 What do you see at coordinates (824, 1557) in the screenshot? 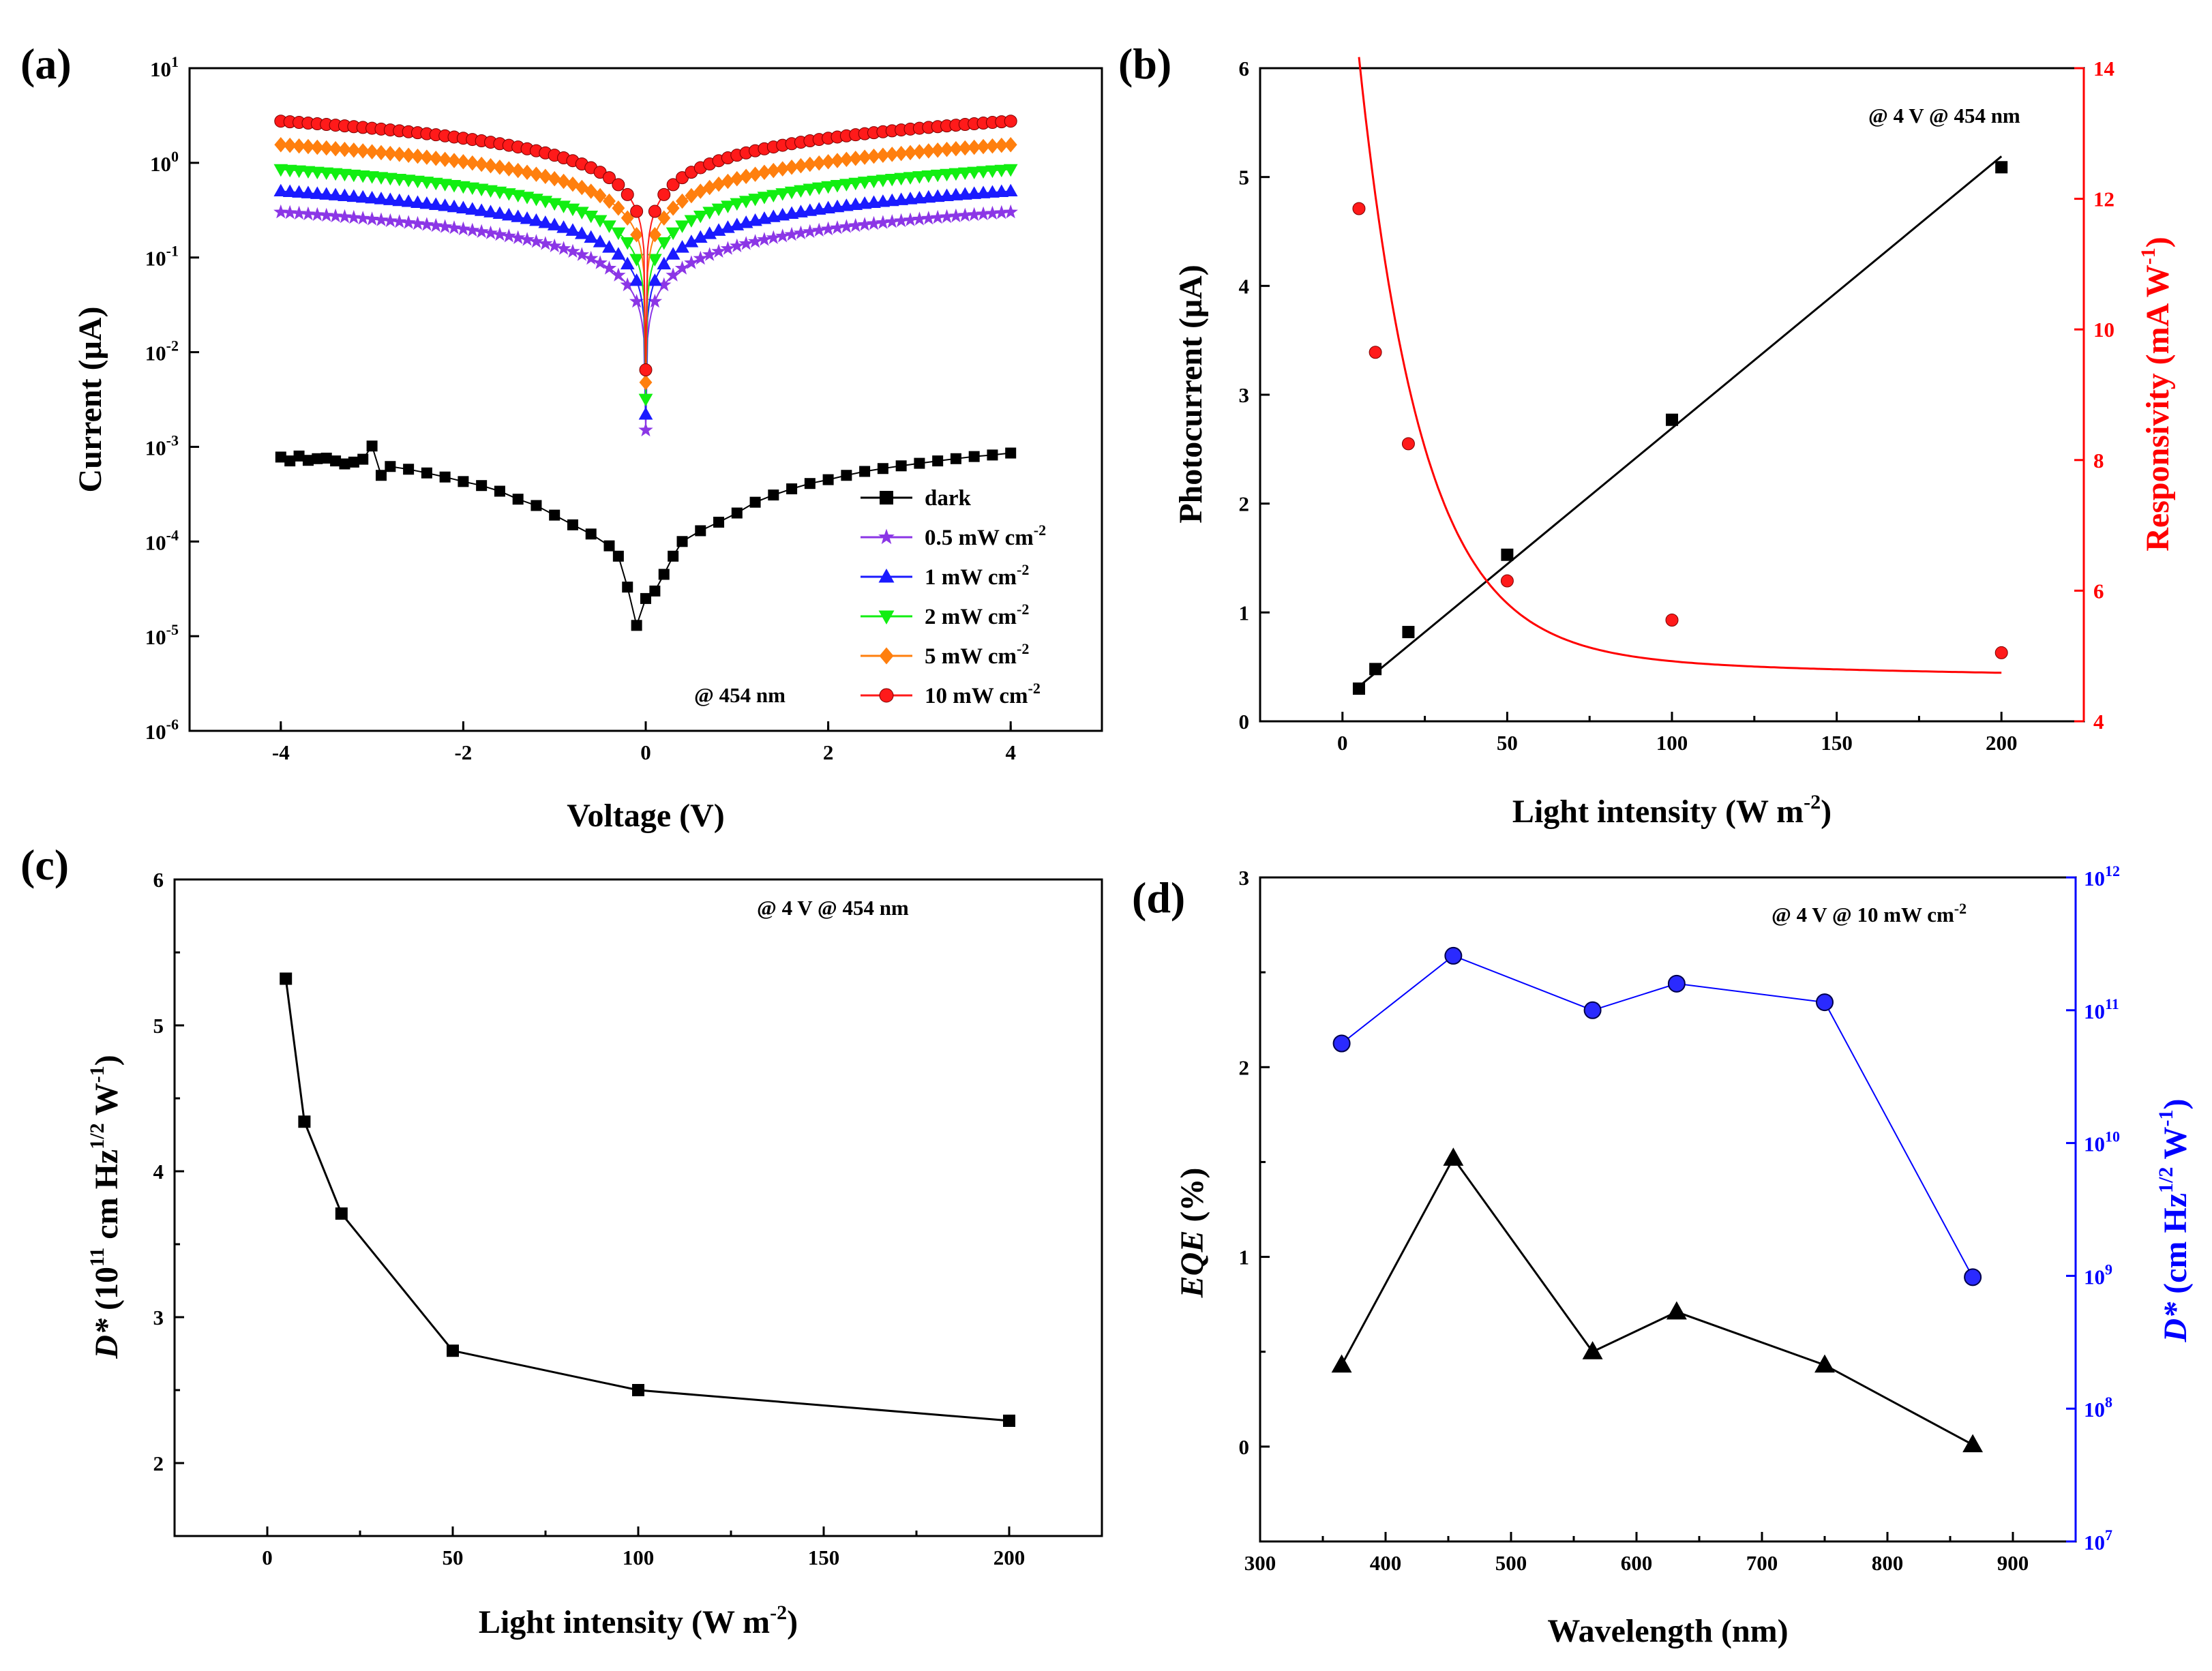
I see `x-tick-label-c: 150` at bounding box center [824, 1557].